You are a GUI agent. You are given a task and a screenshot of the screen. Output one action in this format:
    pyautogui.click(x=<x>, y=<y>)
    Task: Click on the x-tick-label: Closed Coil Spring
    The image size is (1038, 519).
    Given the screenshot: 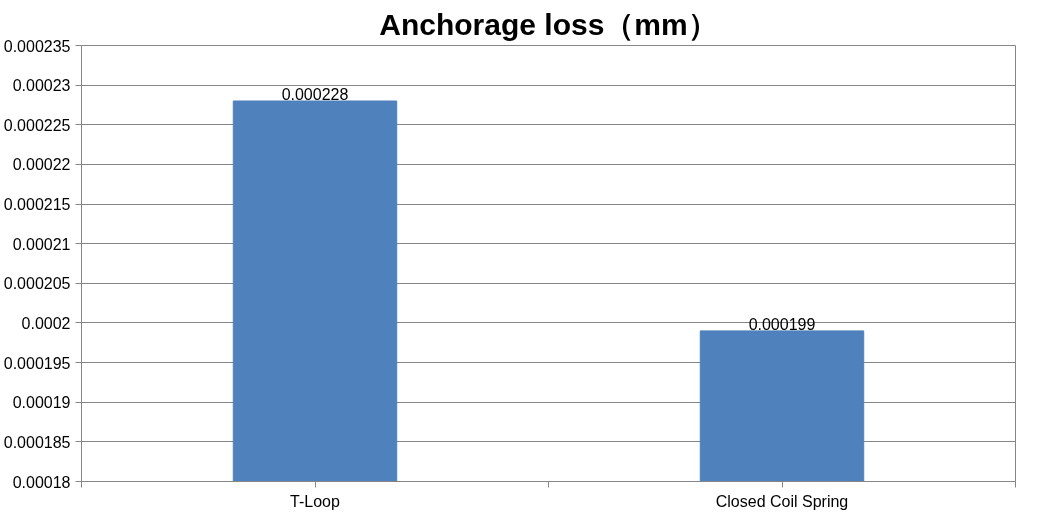 What is the action you would take?
    pyautogui.click(x=782, y=501)
    